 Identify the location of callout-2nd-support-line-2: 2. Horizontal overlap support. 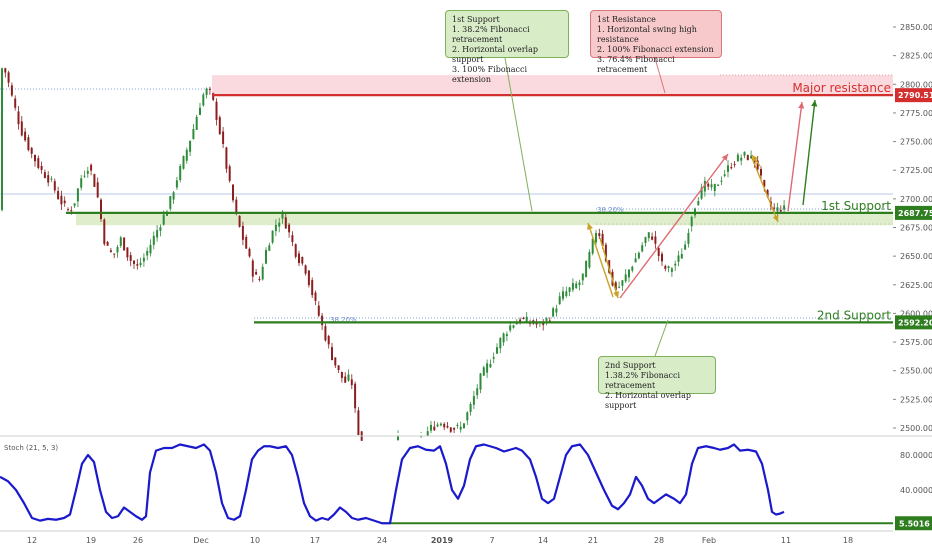
(648, 400).